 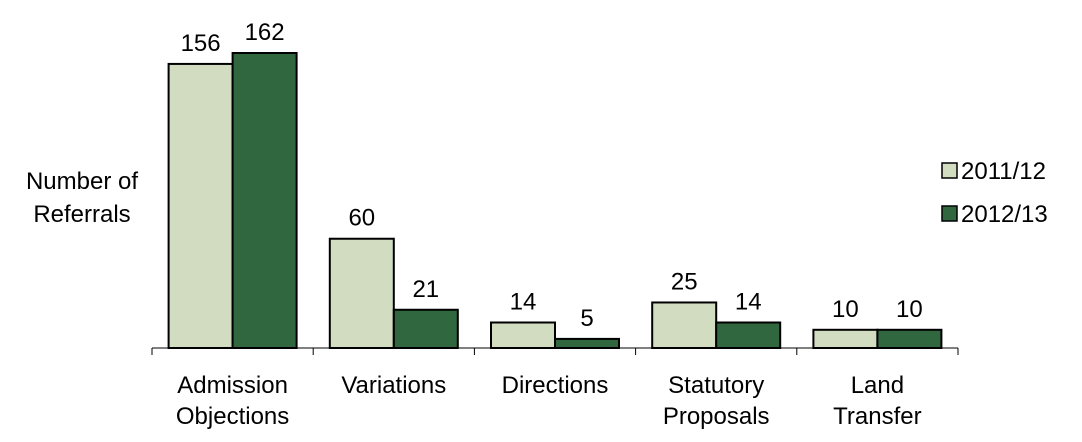 I want to click on data-label-1-2: 60, so click(x=361, y=218).